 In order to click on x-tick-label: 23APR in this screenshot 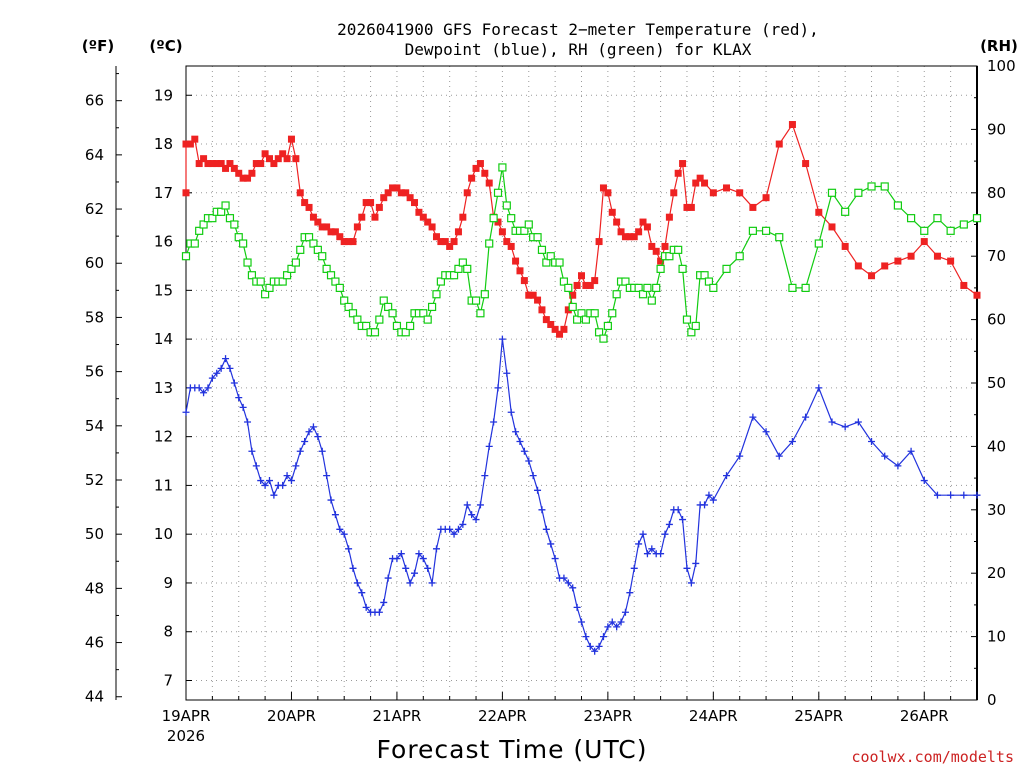, I will do `click(607, 716)`.